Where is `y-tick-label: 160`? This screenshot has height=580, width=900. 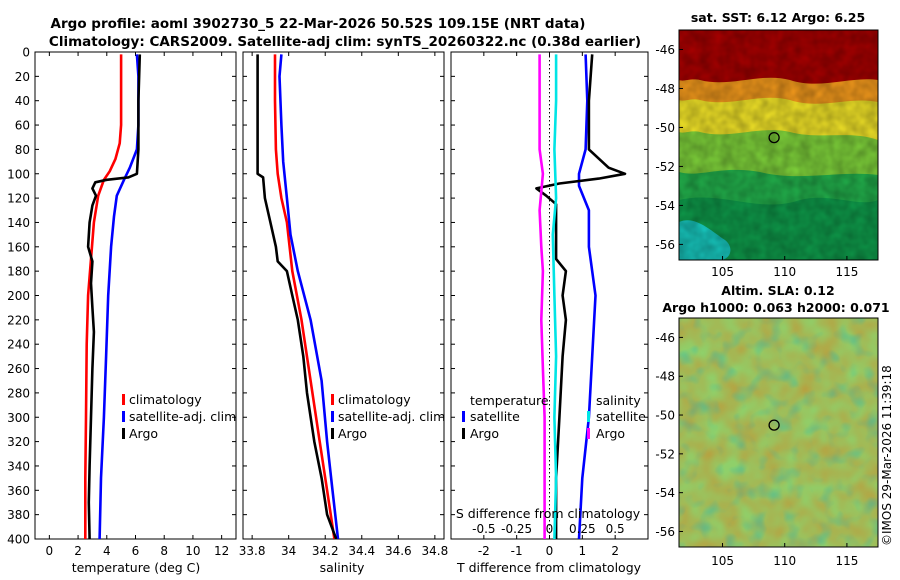
y-tick-label: 160 is located at coordinates (18, 247).